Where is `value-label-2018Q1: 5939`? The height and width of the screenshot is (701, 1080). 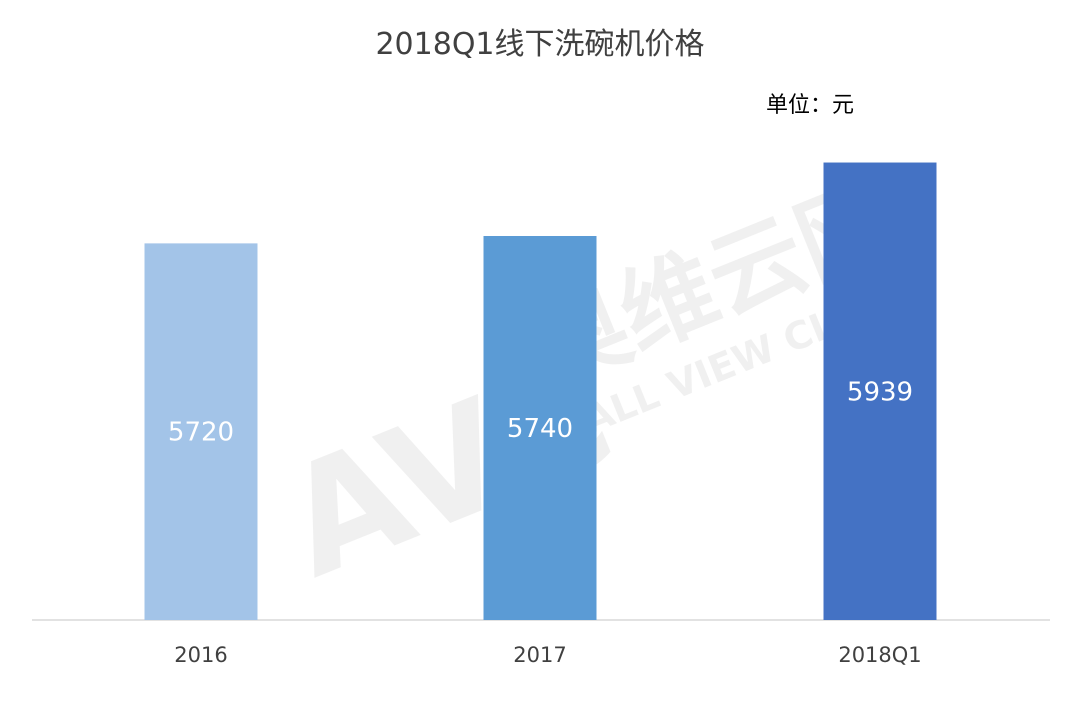 value-label-2018Q1: 5939 is located at coordinates (880, 392).